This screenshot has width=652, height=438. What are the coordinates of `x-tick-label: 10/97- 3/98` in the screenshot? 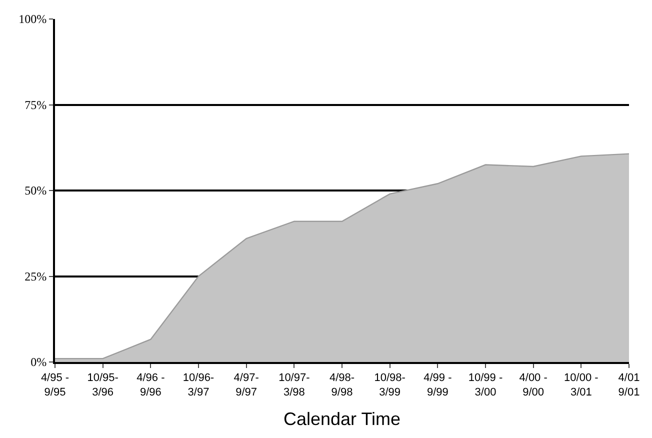 It's located at (294, 385).